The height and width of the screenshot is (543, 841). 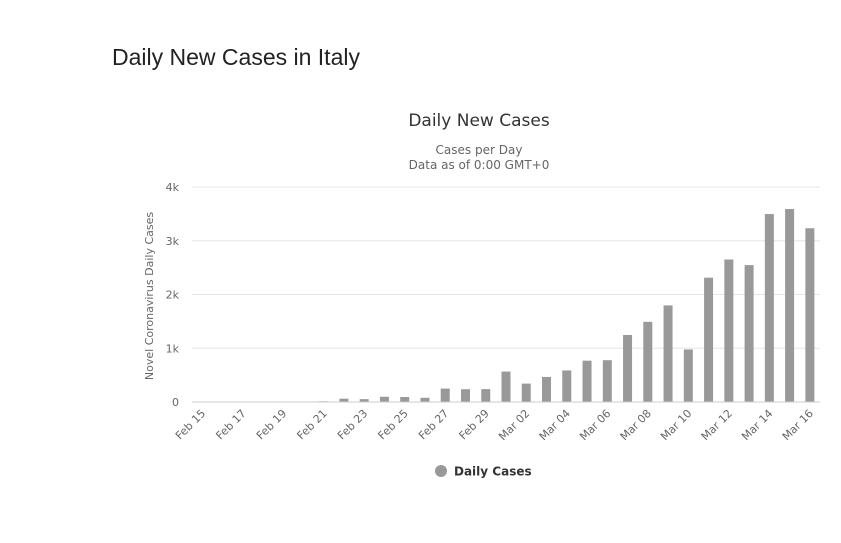 I want to click on chart-title: Daily New Cases, so click(x=479, y=121).